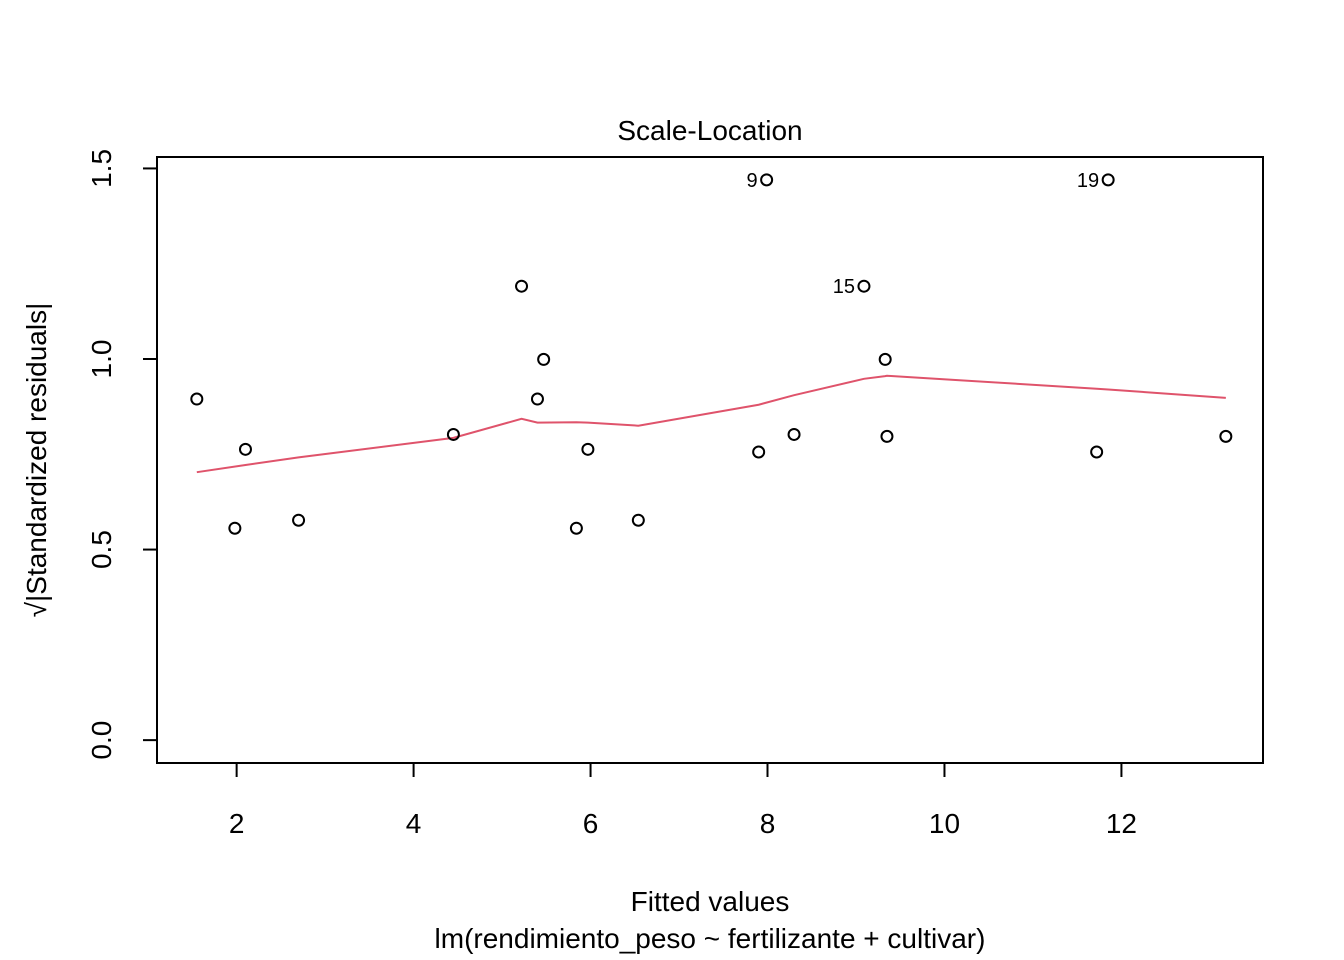 The height and width of the screenshot is (960, 1344). What do you see at coordinates (101, 549) in the screenshot?
I see `y-tick-label: 0.5` at bounding box center [101, 549].